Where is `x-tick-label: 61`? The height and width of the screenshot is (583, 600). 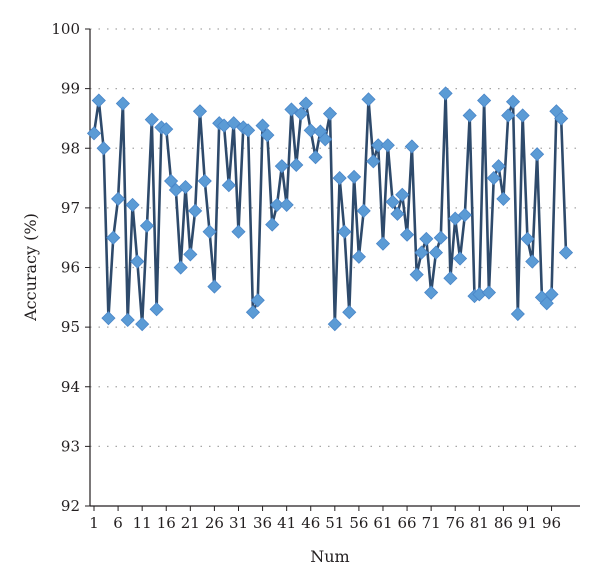 x-tick-label: 61 is located at coordinates (382, 523).